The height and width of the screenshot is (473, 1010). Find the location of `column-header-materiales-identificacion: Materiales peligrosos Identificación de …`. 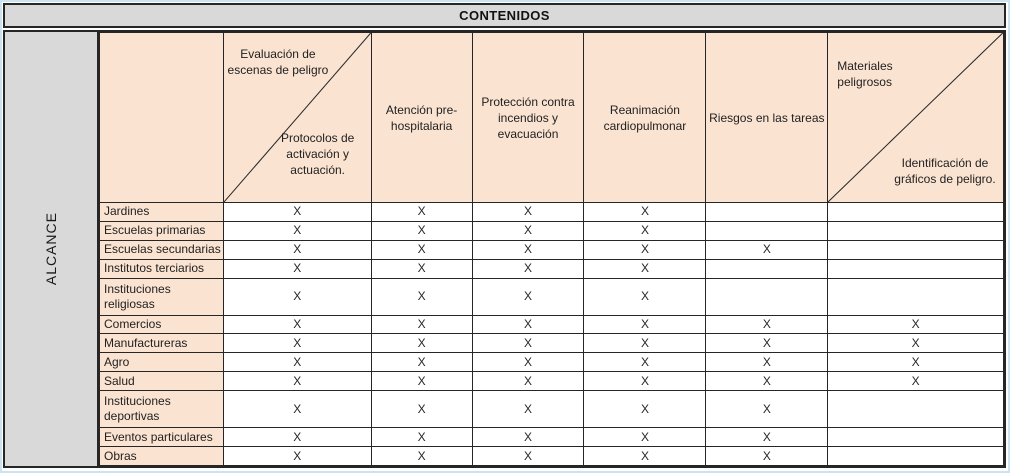

column-header-materiales-identificacion: Materiales peligrosos Identificación de … is located at coordinates (915, 117).